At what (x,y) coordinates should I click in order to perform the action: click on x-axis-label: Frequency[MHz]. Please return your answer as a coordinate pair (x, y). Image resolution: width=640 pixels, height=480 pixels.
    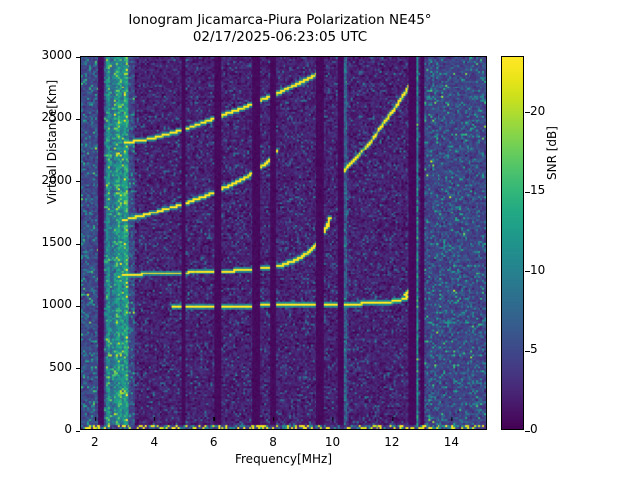
    Looking at the image, I should click on (283, 459).